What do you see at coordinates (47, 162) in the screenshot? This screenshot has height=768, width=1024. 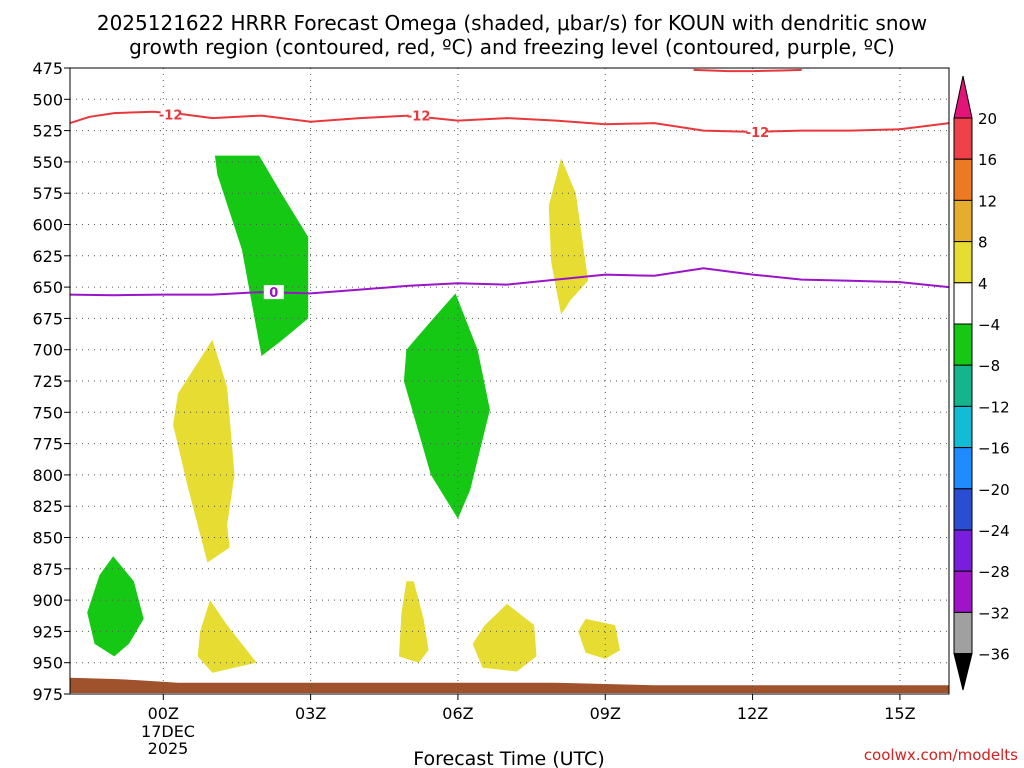 I see `y-tick-label: 550` at bounding box center [47, 162].